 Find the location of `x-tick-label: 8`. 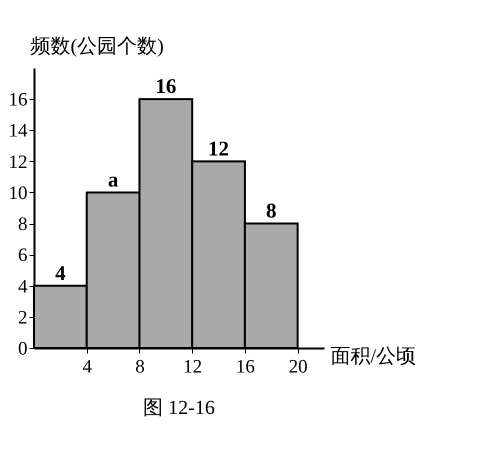

x-tick-label: 8 is located at coordinates (140, 367).